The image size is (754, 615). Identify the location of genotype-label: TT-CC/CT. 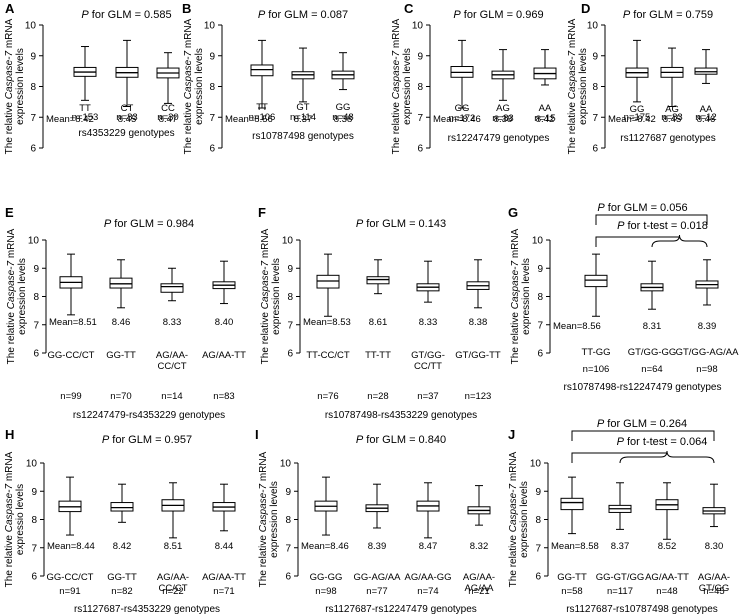
(327, 355).